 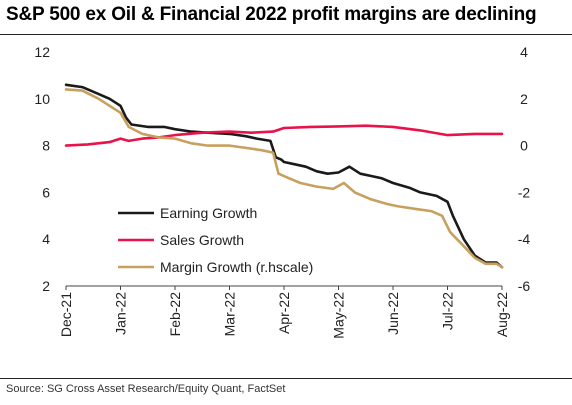 I want to click on x-tick-label: Jan-22, so click(x=121, y=313).